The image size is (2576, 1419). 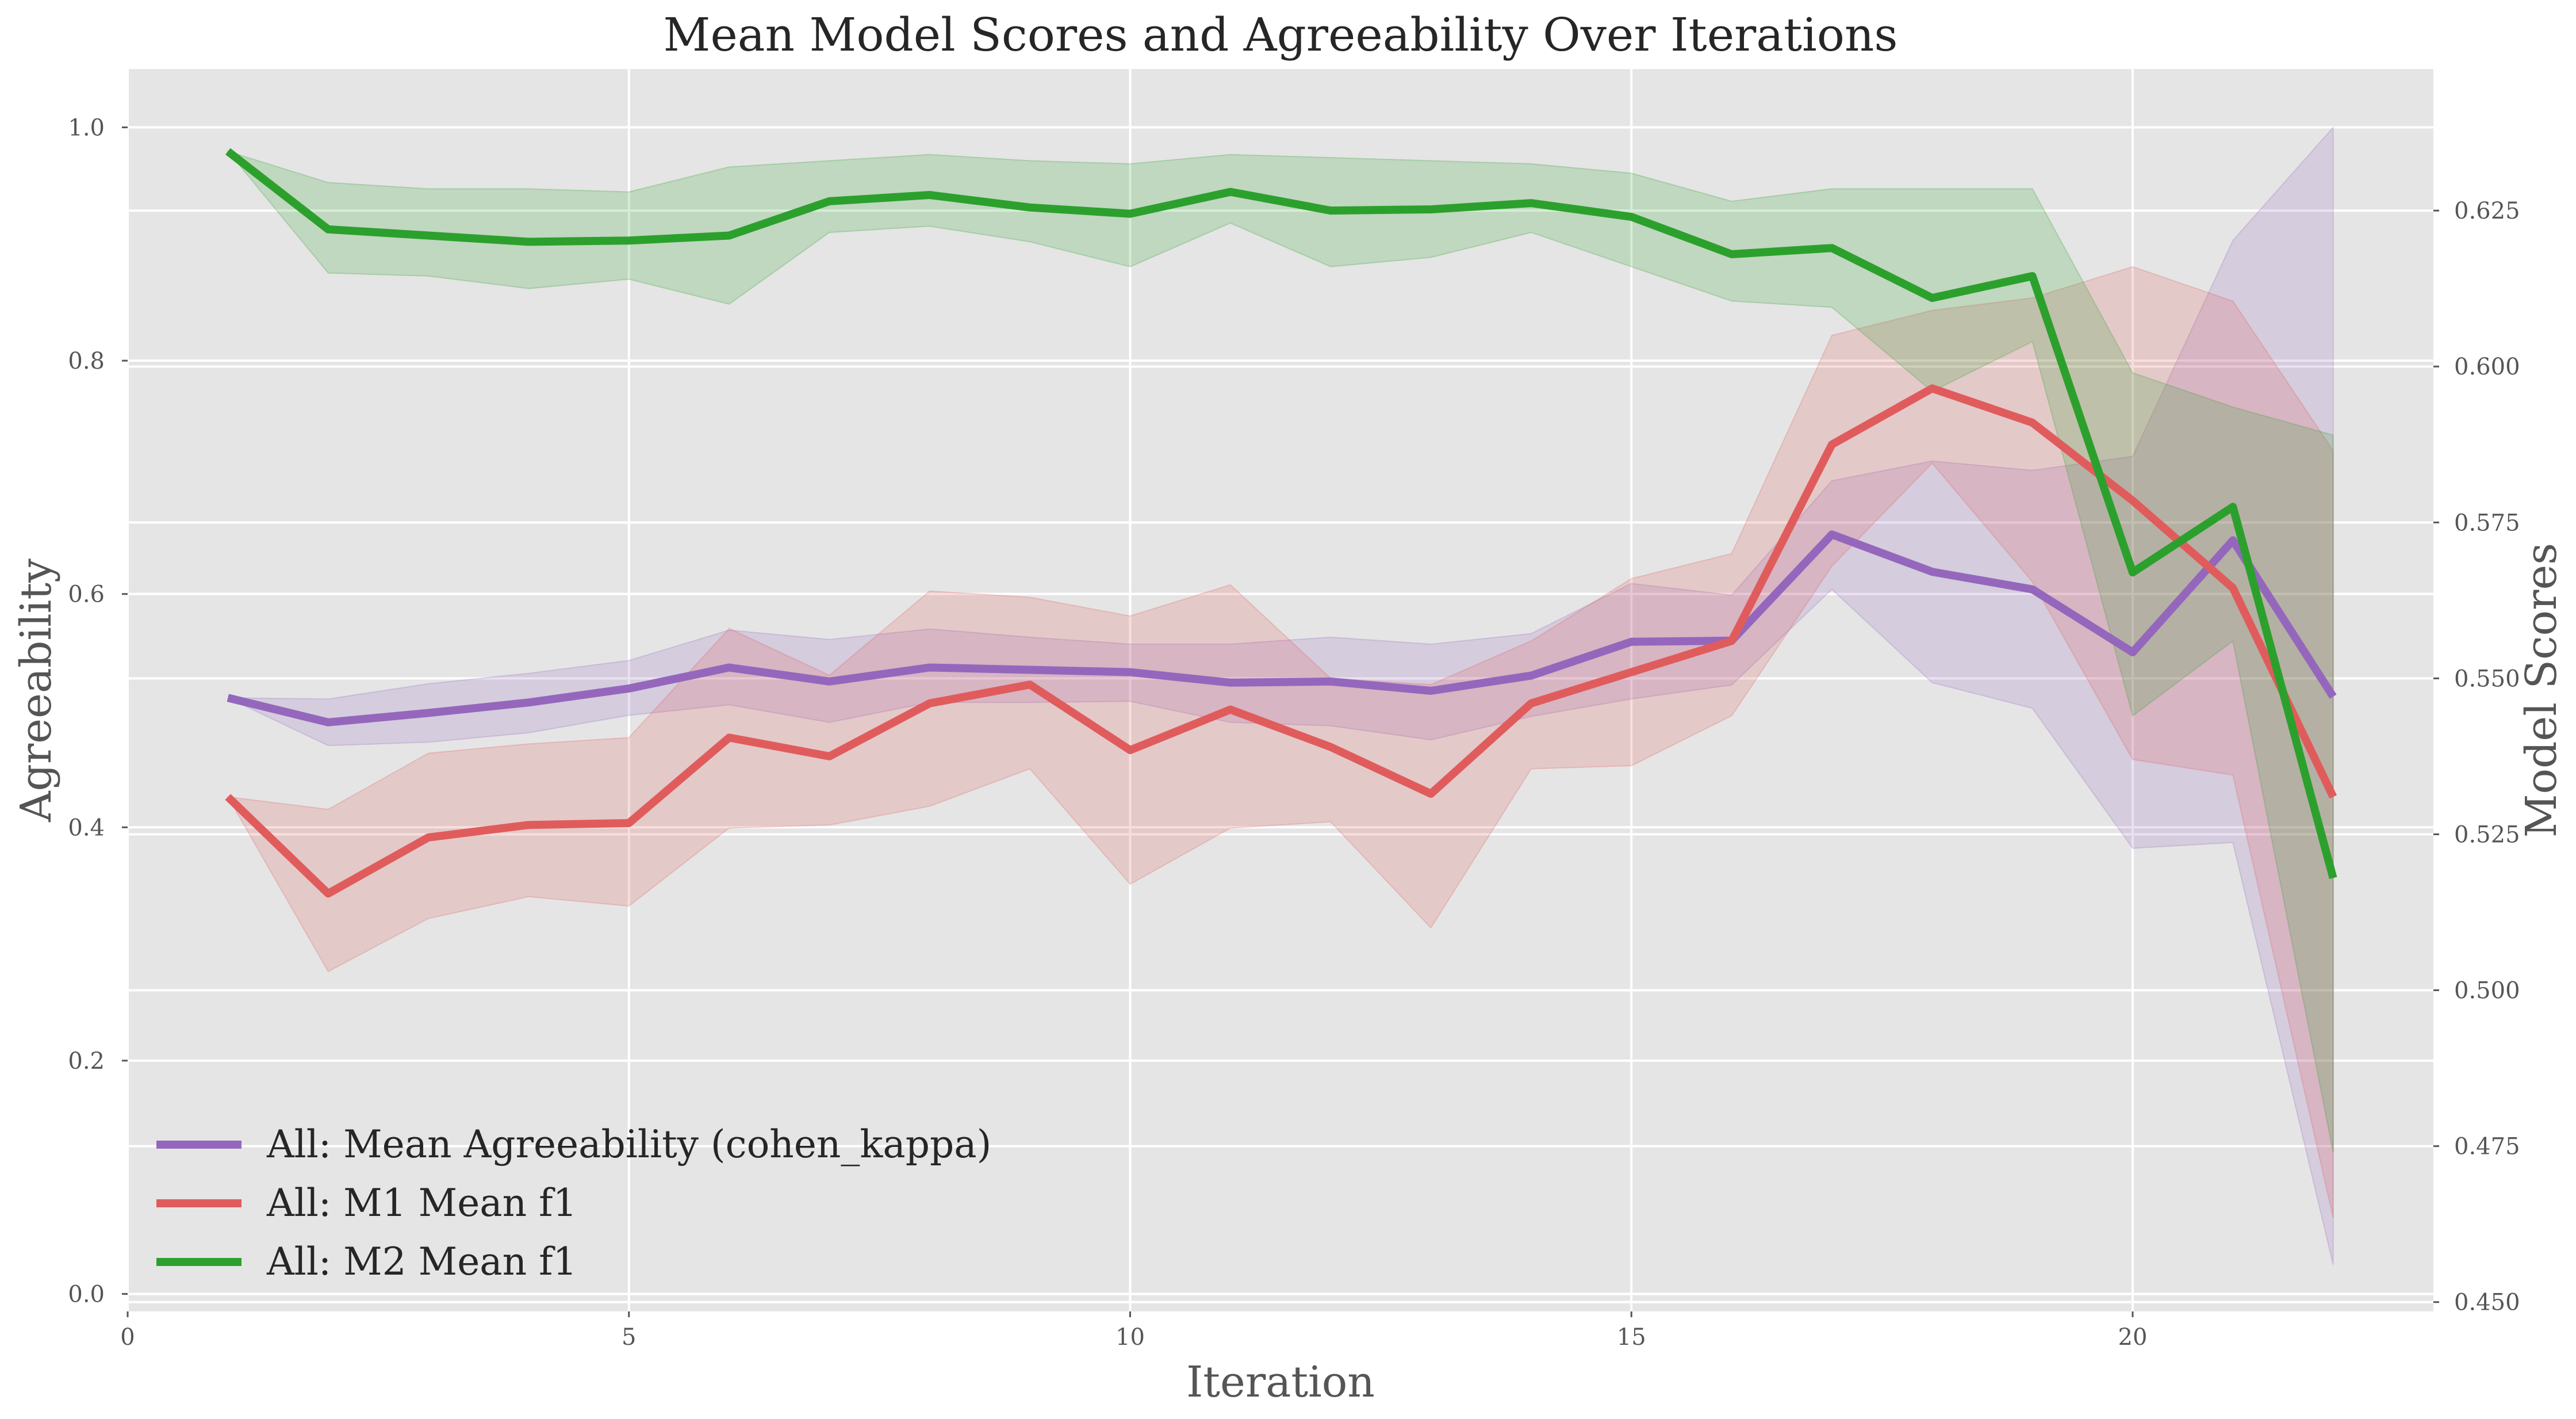 I want to click on y-tick-label-left: 0.2, so click(x=86, y=1061).